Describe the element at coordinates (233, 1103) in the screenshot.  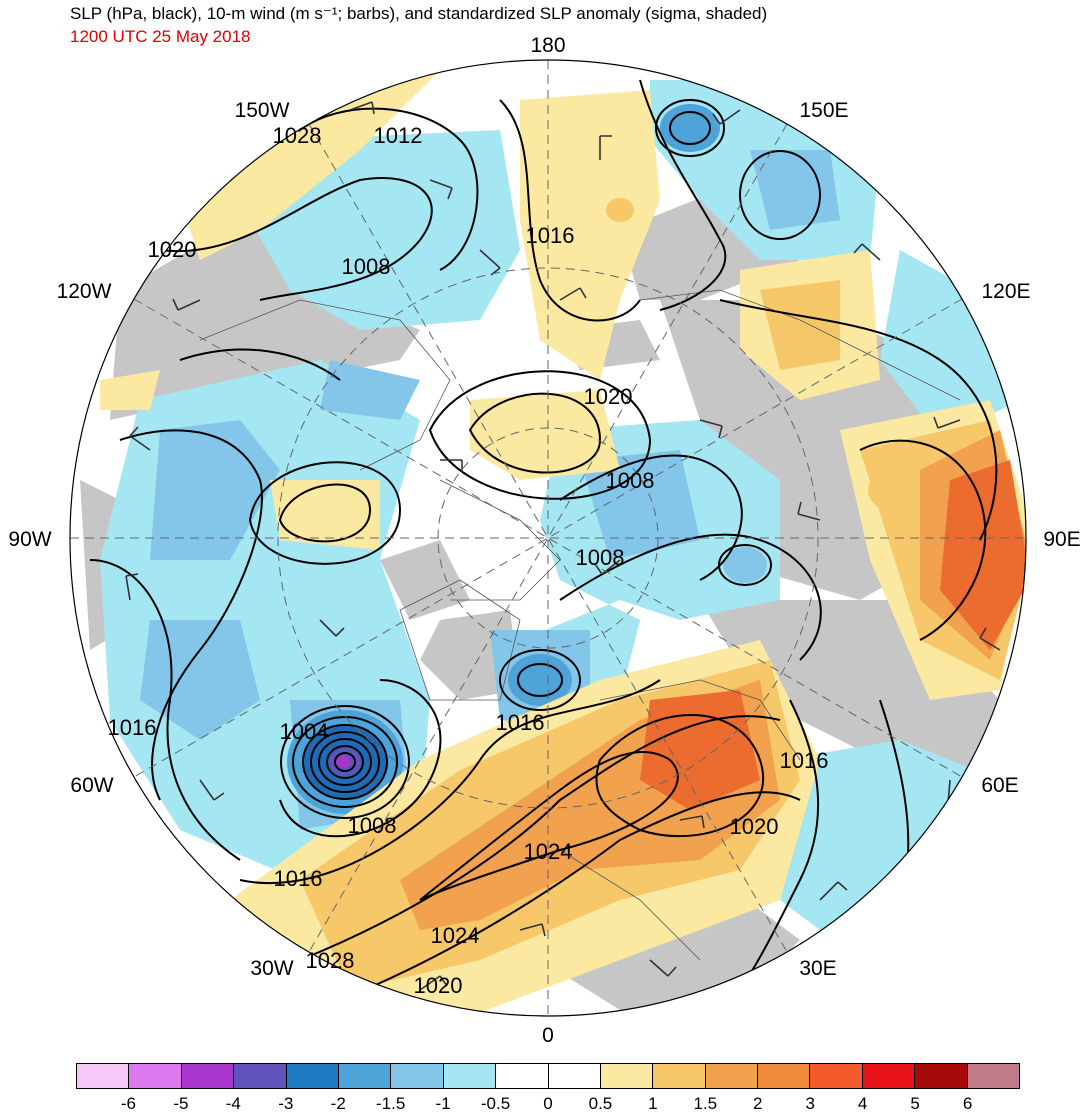
I see `legend-tick-label: -4` at that location.